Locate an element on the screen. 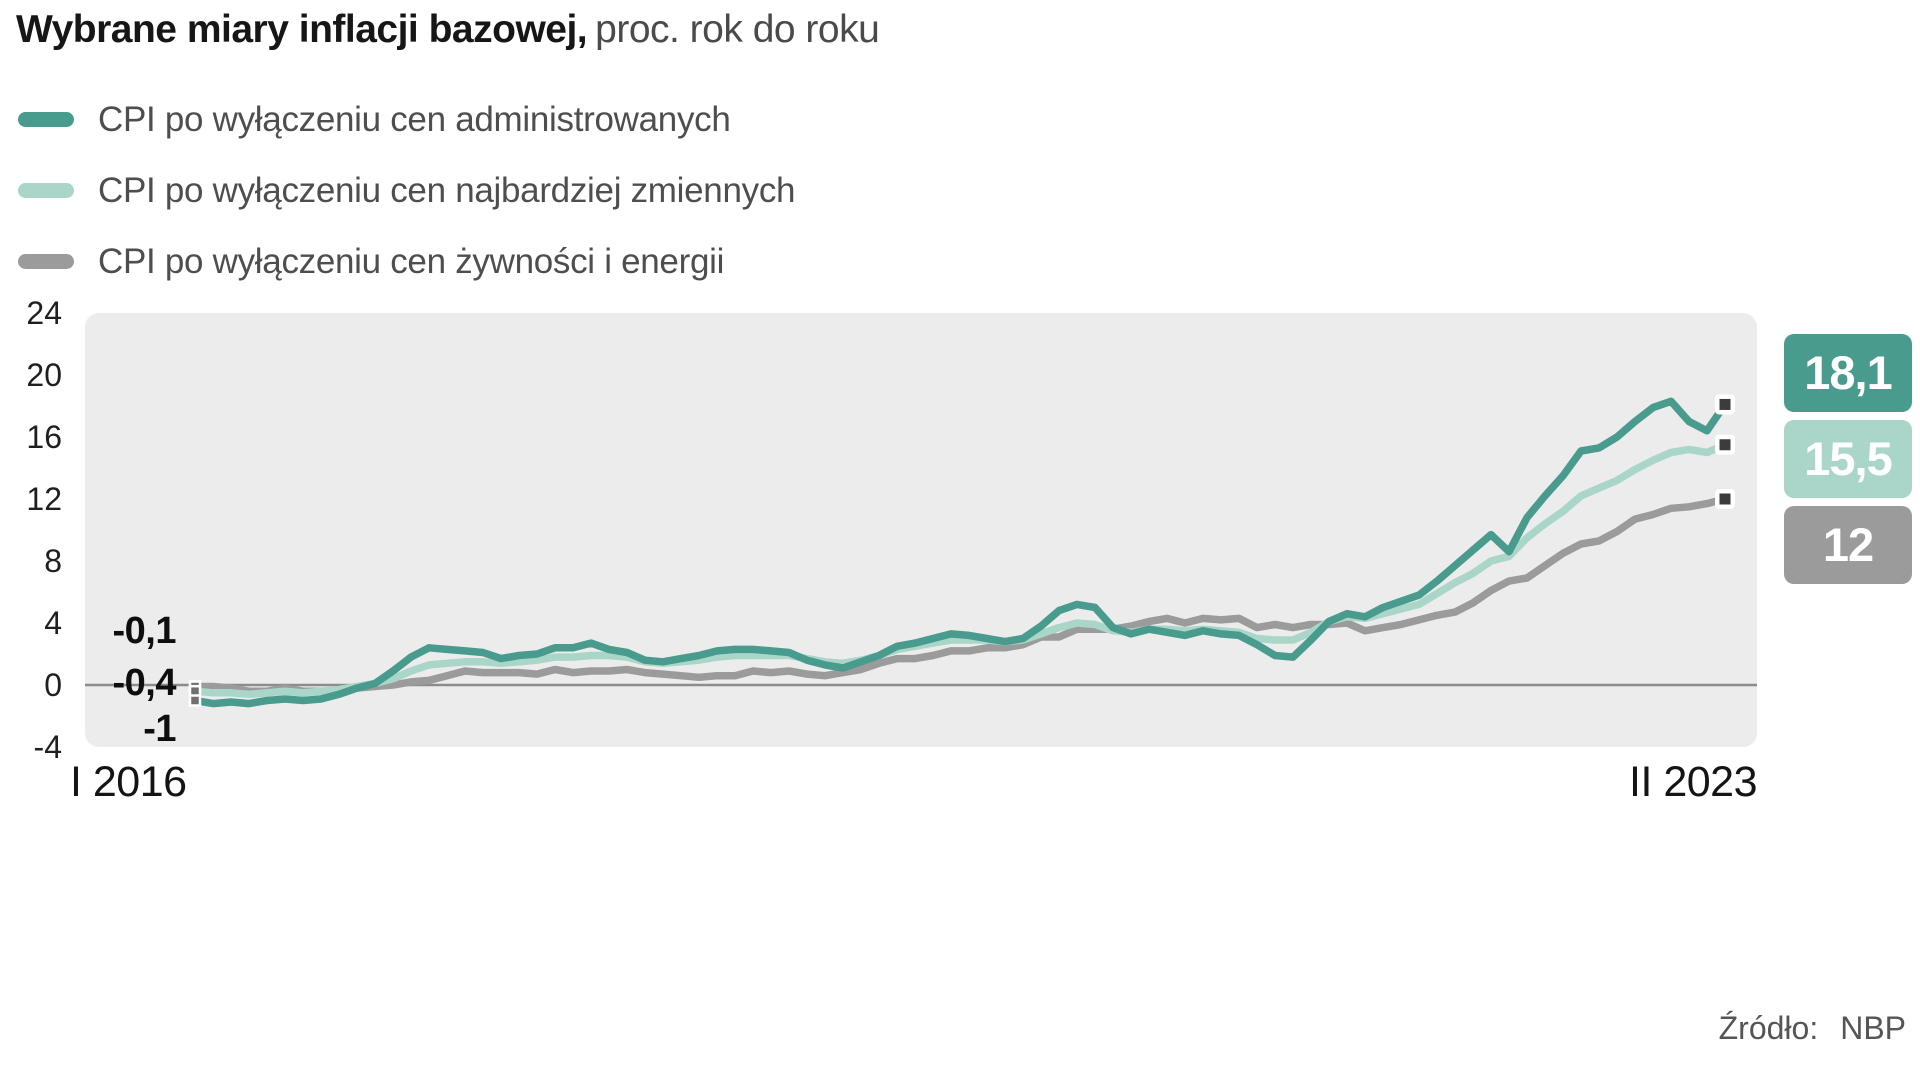 The height and width of the screenshot is (1067, 1920). legend-swatch-food-energy is located at coordinates (46, 261).